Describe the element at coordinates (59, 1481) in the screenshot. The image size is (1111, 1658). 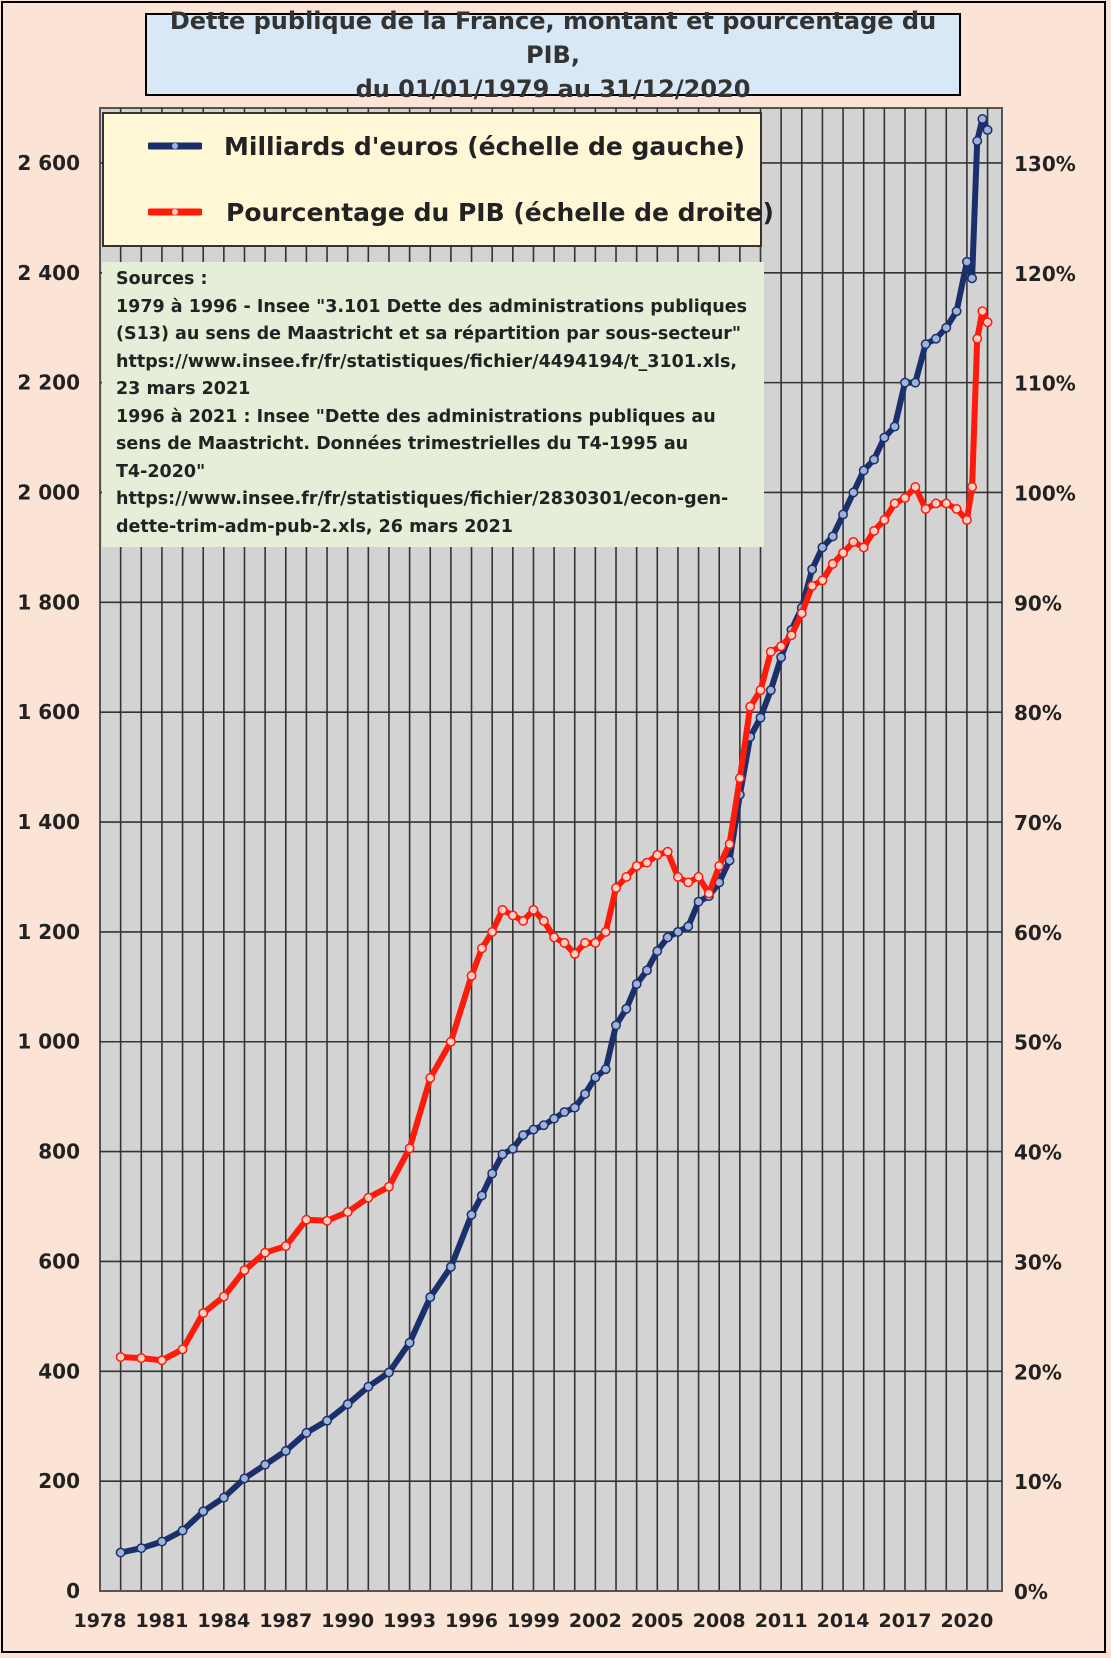
I see `left-axis-tick-label: 200` at that location.